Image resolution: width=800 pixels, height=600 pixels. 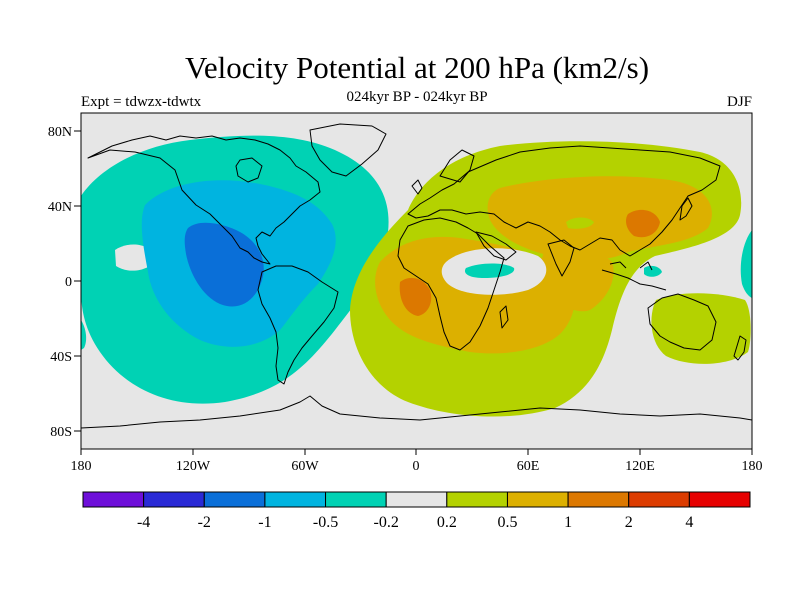 I want to click on coastline-eurasia, so click(x=564, y=201).